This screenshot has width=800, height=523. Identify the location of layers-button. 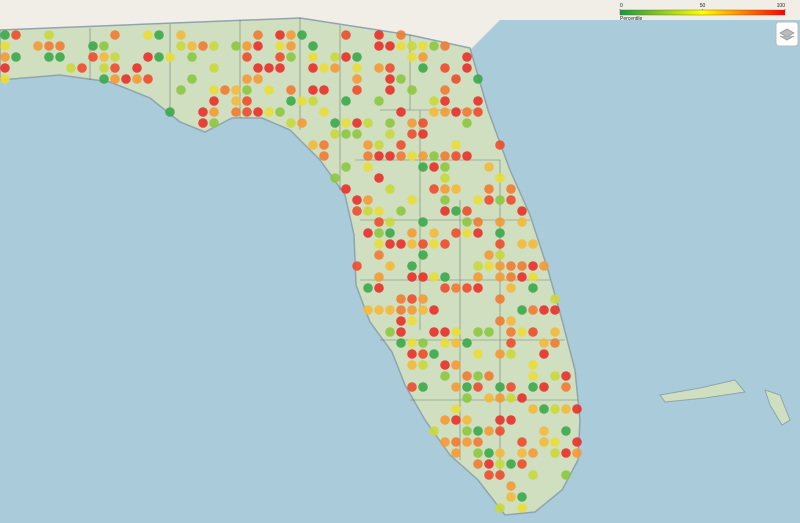
(787, 34).